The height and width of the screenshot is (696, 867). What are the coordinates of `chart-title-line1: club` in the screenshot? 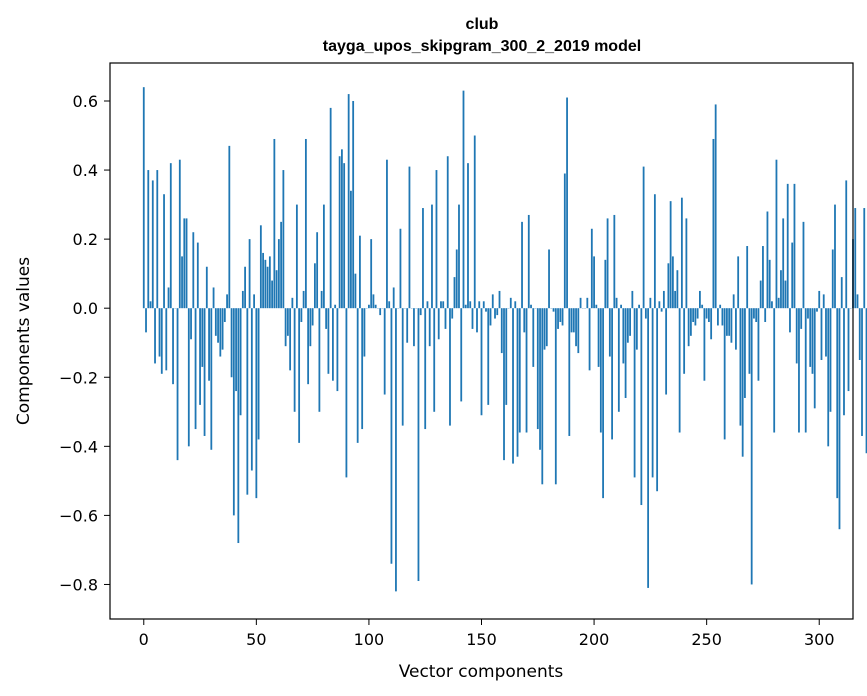 It's located at (482, 24).